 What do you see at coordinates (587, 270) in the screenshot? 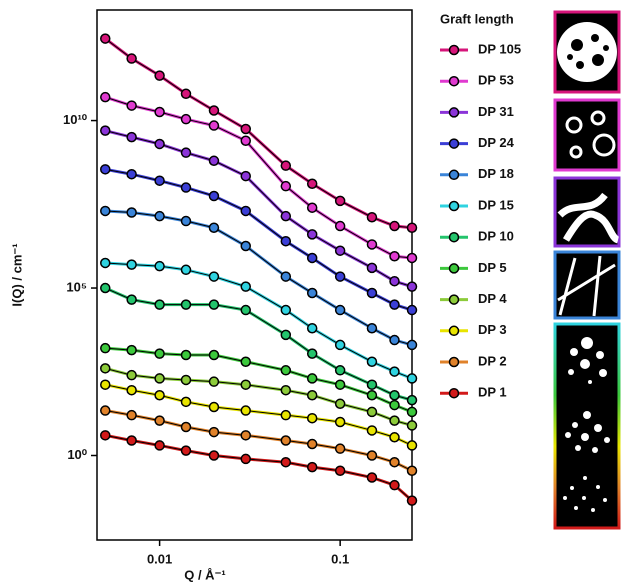
I see `schematics` at bounding box center [587, 270].